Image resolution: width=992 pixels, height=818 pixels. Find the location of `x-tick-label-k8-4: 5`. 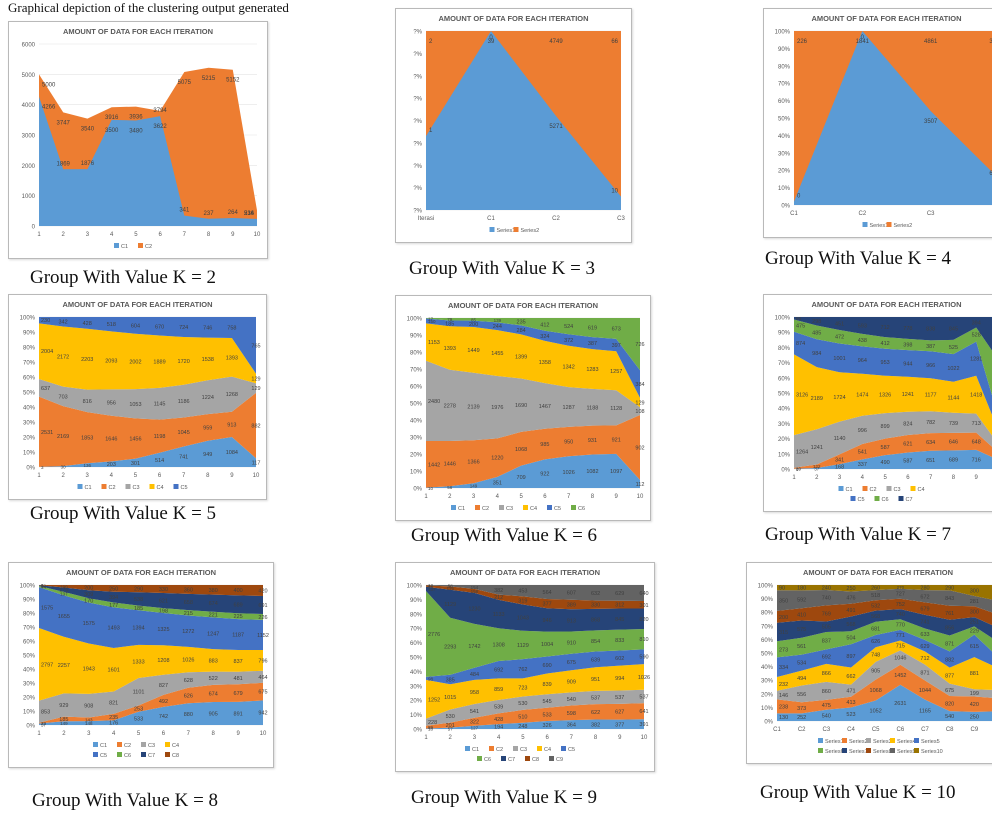

x-tick-label-k8-4: 5 is located at coordinates (139, 734).